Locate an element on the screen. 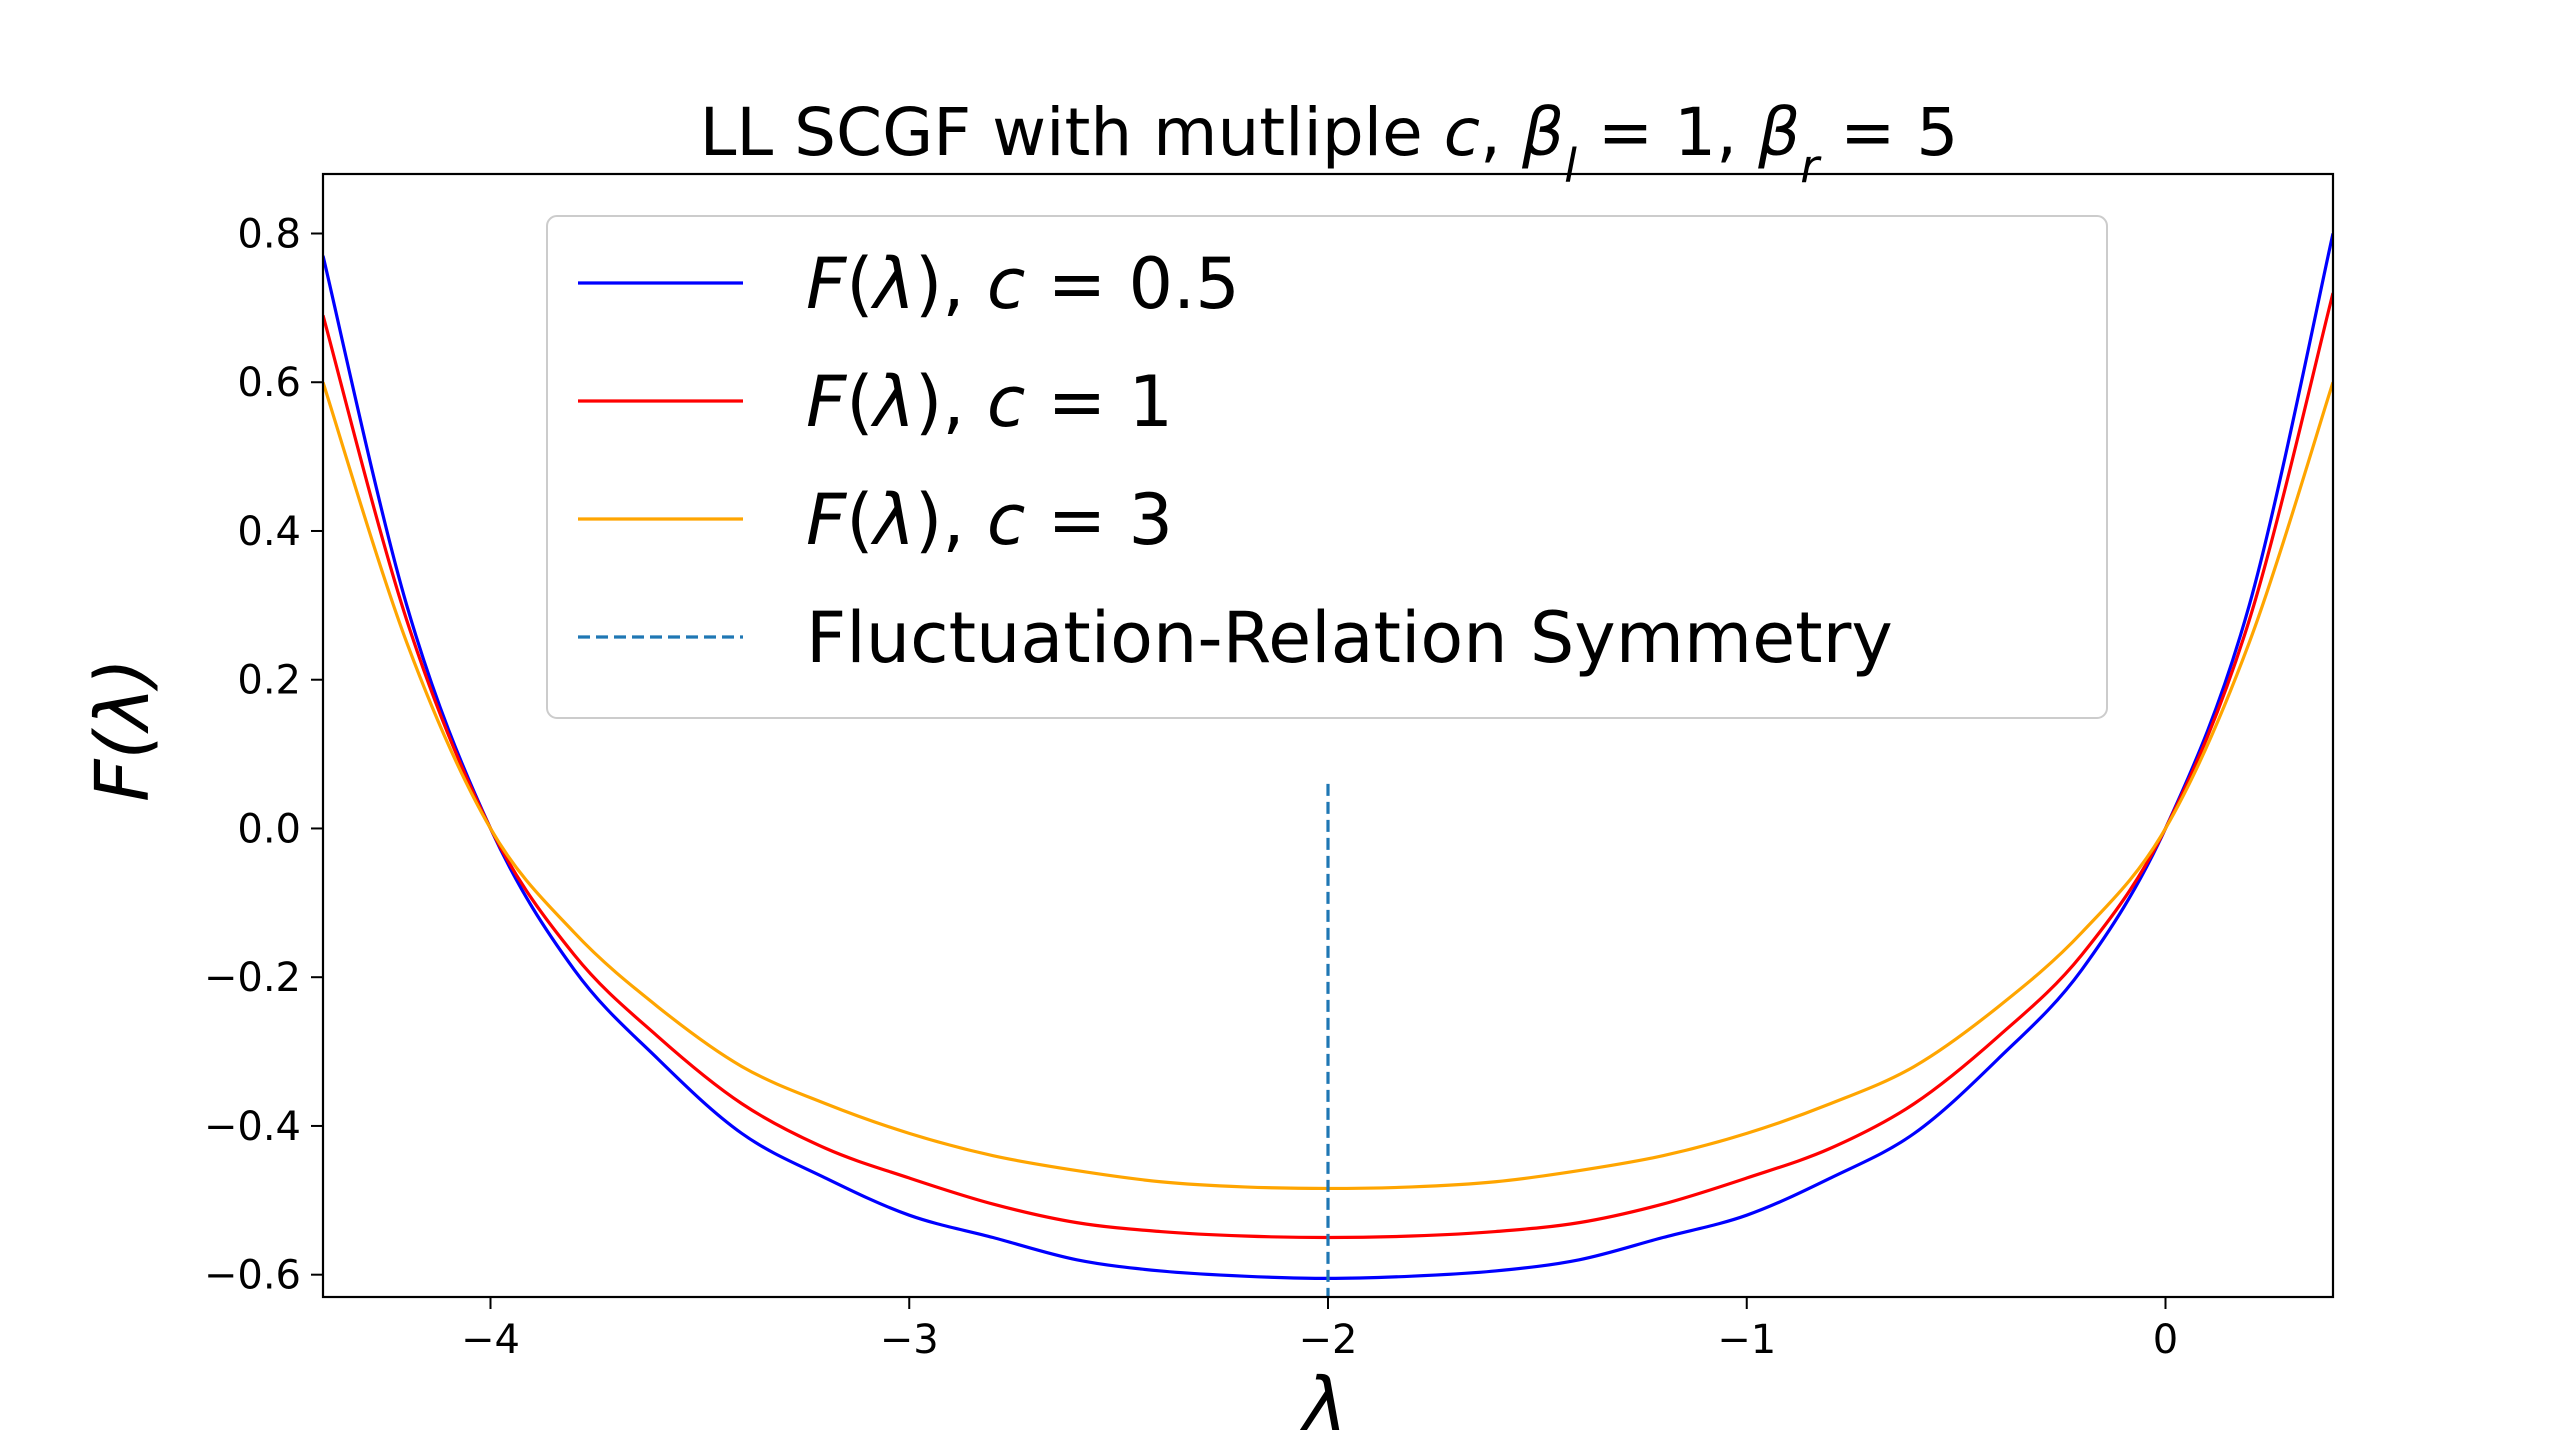  legend-label-0: F(λ), c = 0.5 is located at coordinates (1023, 284).